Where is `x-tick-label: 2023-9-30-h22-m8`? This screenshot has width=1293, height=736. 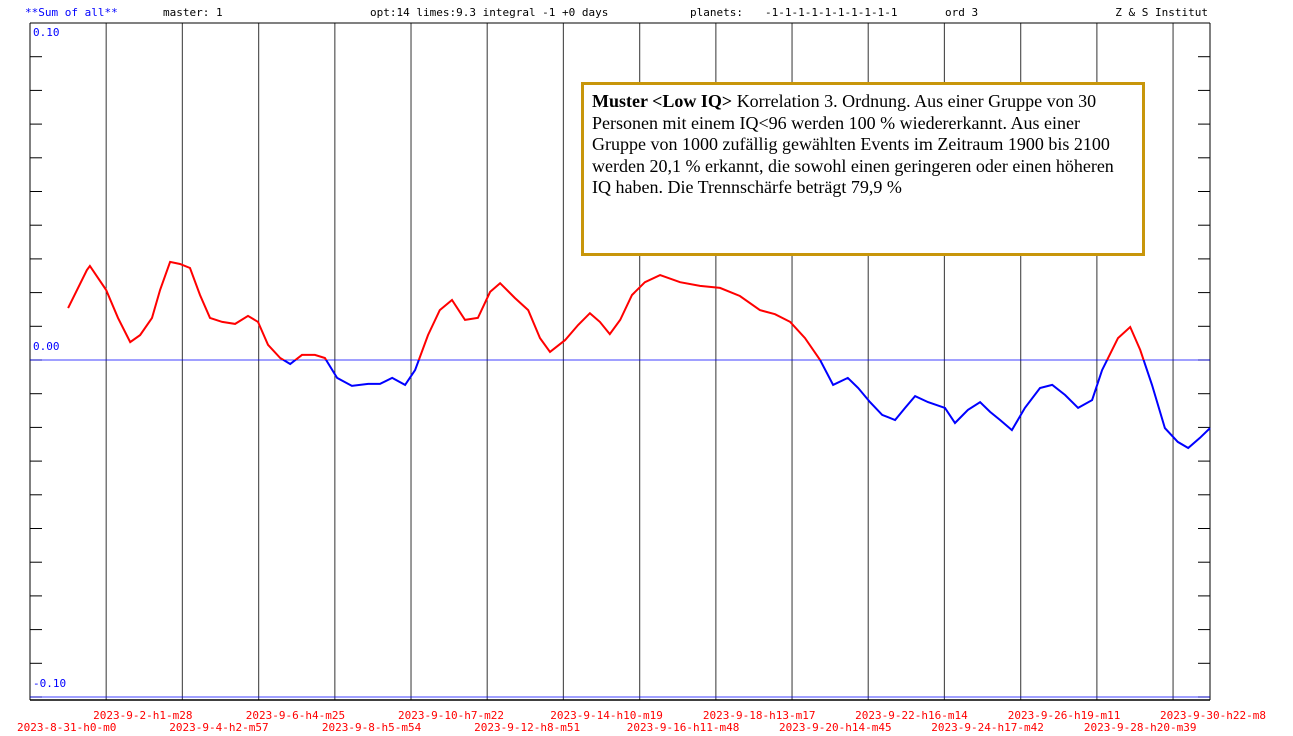 x-tick-label: 2023-9-30-h22-m8 is located at coordinates (1213, 715).